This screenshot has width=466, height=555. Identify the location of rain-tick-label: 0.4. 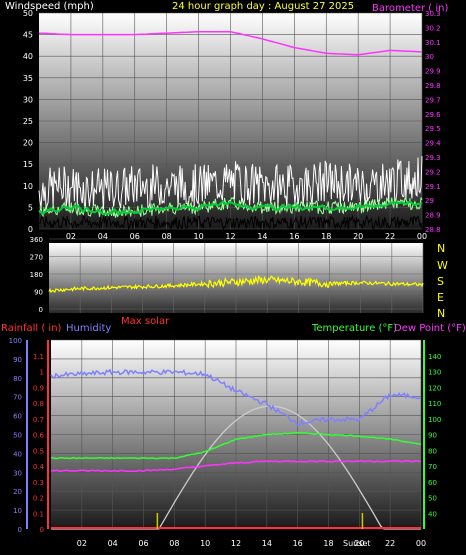
(39, 467).